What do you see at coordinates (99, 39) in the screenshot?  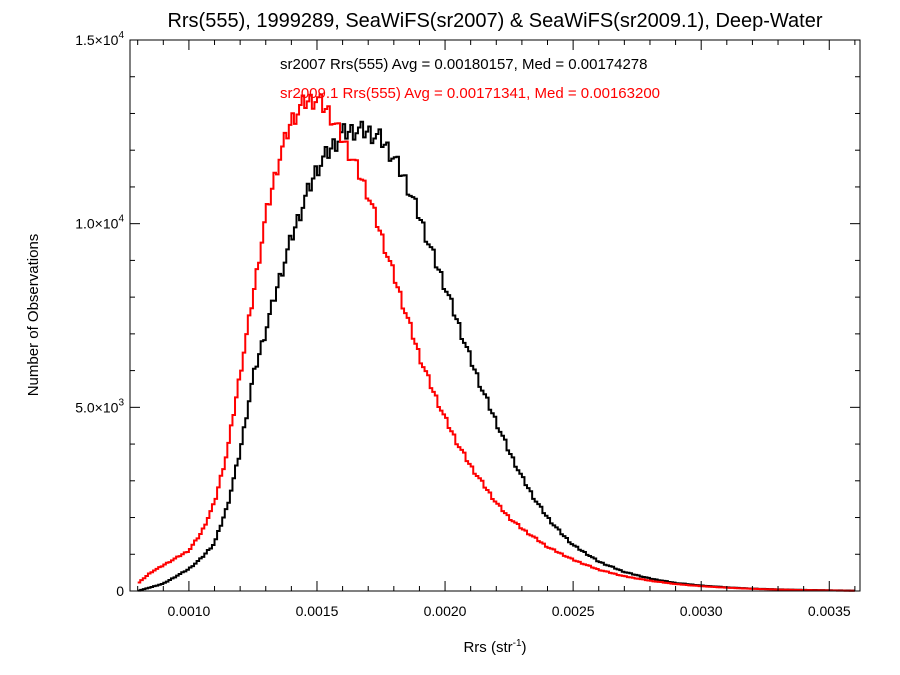 I see `y-tick-label: 1.5×10⁴` at bounding box center [99, 39].